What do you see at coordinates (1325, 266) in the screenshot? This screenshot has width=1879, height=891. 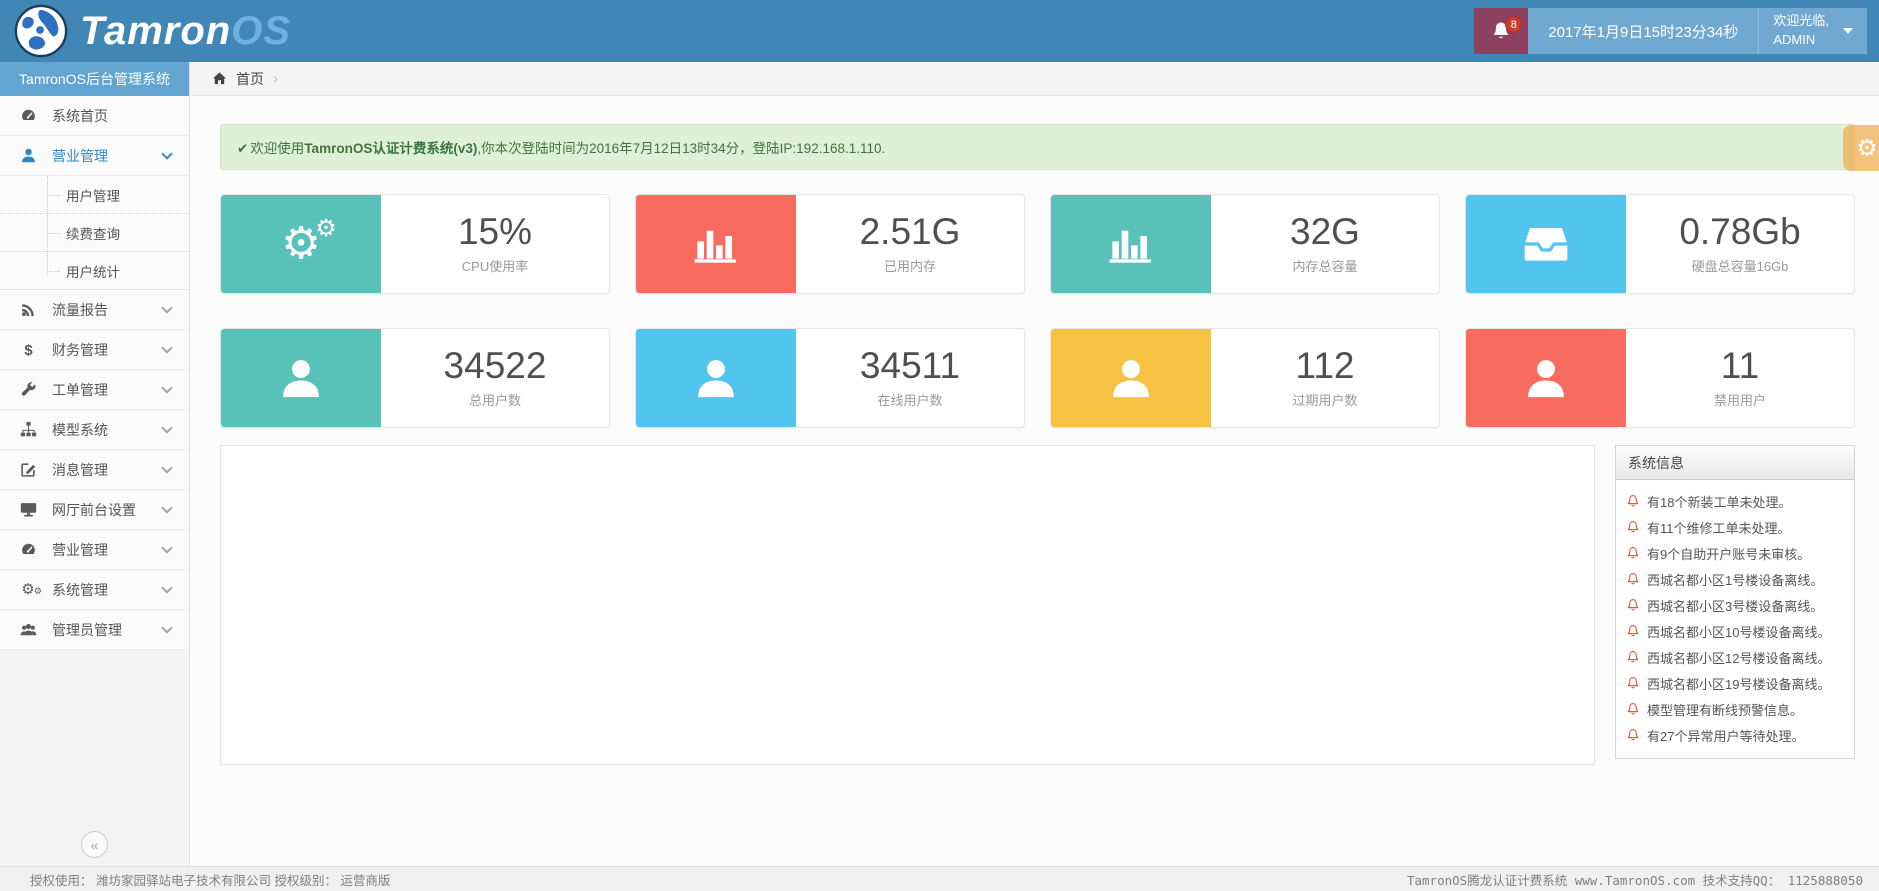 I see `stat-label: 内存总容量` at bounding box center [1325, 266].